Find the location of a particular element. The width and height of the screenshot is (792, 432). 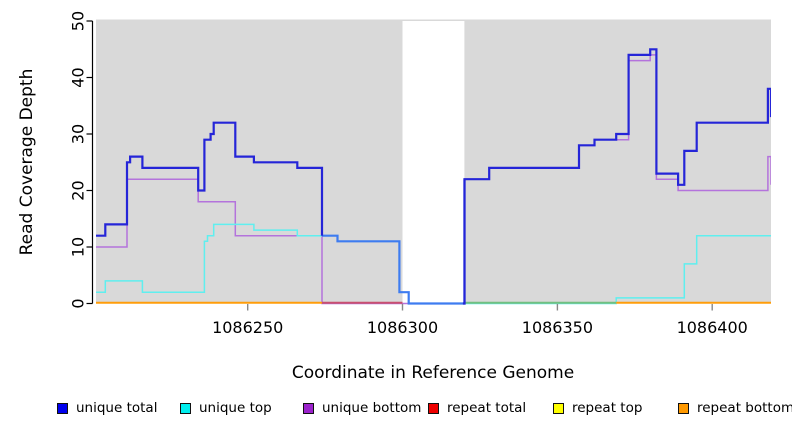

legend-label-repeat-bottom: repeat bottom is located at coordinates (744, 408).